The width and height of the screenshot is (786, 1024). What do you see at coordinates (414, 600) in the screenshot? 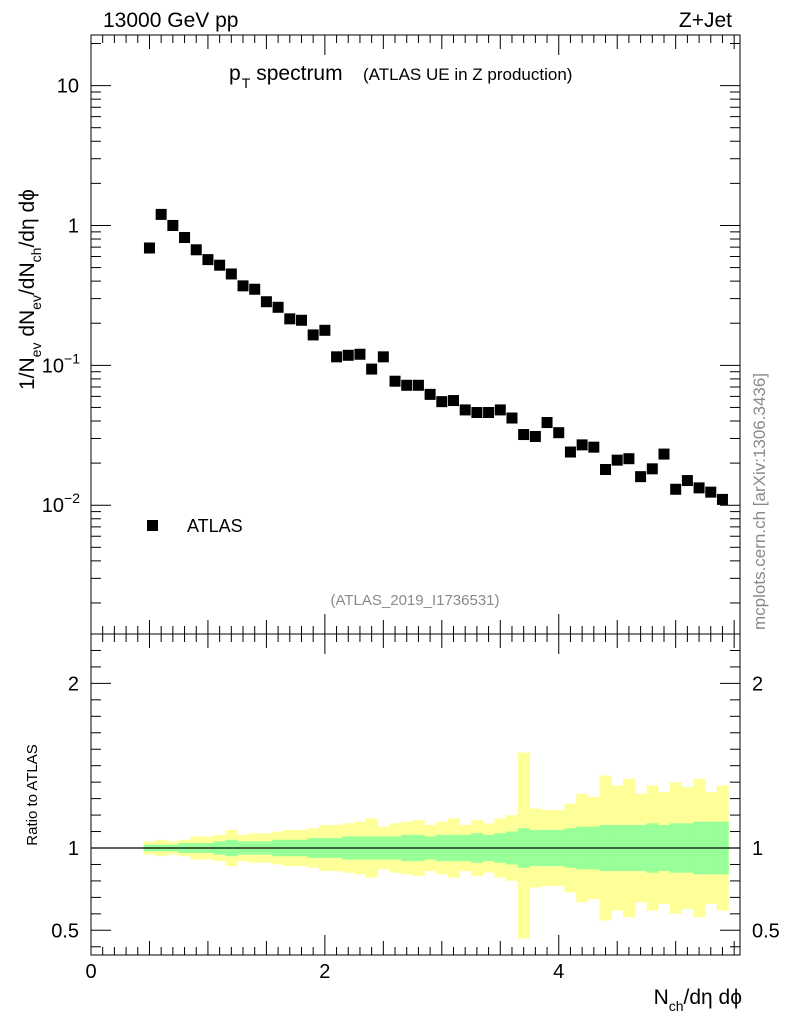
I see `analysis-id-label: (ATLAS_2019_I1736531)` at bounding box center [414, 600].